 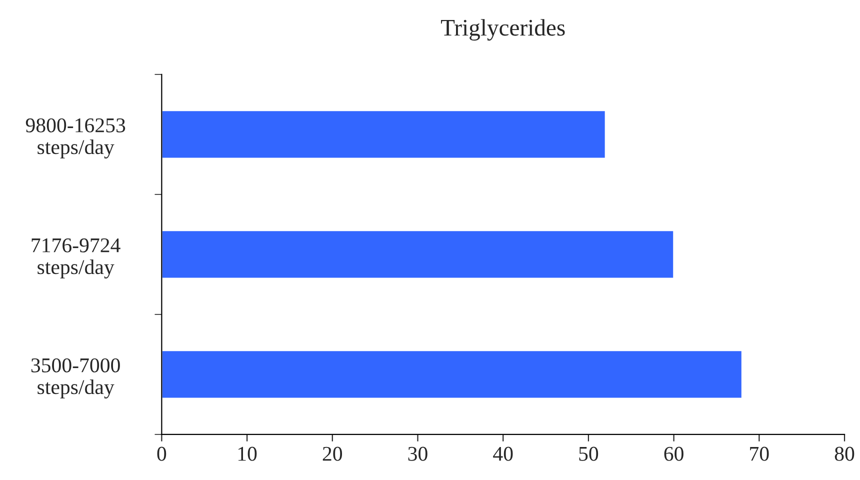 What do you see at coordinates (418, 453) in the screenshot?
I see `x-tick-label: 30` at bounding box center [418, 453].